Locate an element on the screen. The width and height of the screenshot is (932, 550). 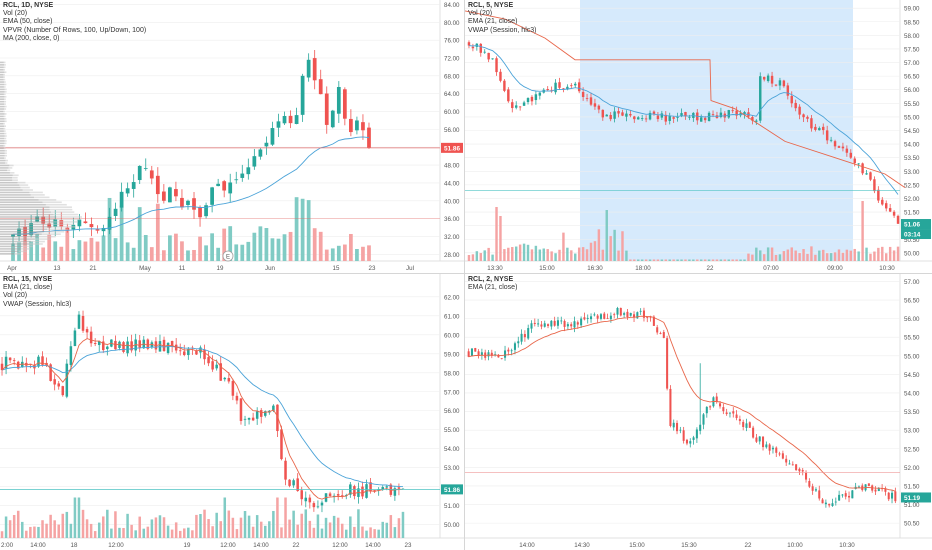
y-tick-label: 58.00 is located at coordinates (912, 36).